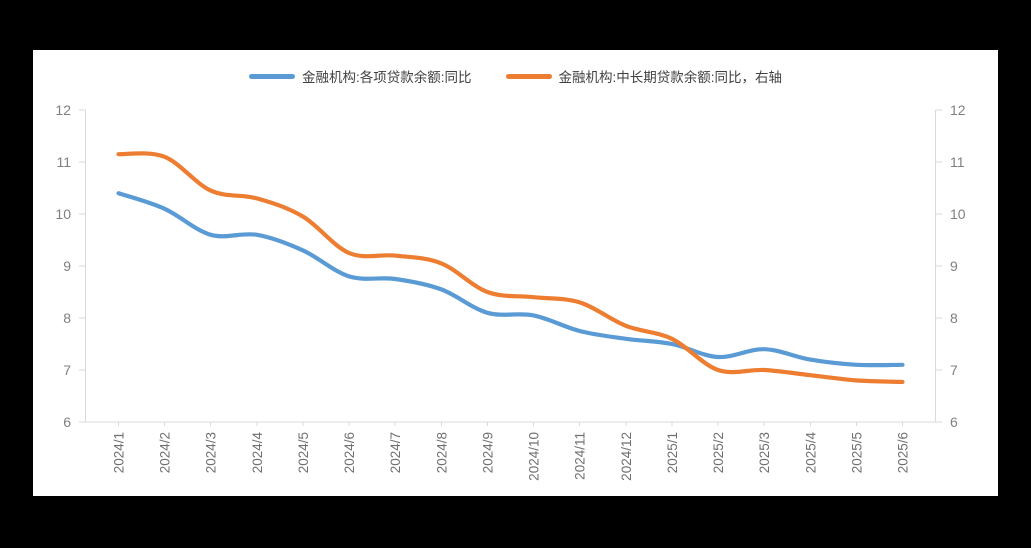 This screenshot has width=1031, height=548. What do you see at coordinates (672, 452) in the screenshot?
I see `x-tick-label: 2025/1` at bounding box center [672, 452].